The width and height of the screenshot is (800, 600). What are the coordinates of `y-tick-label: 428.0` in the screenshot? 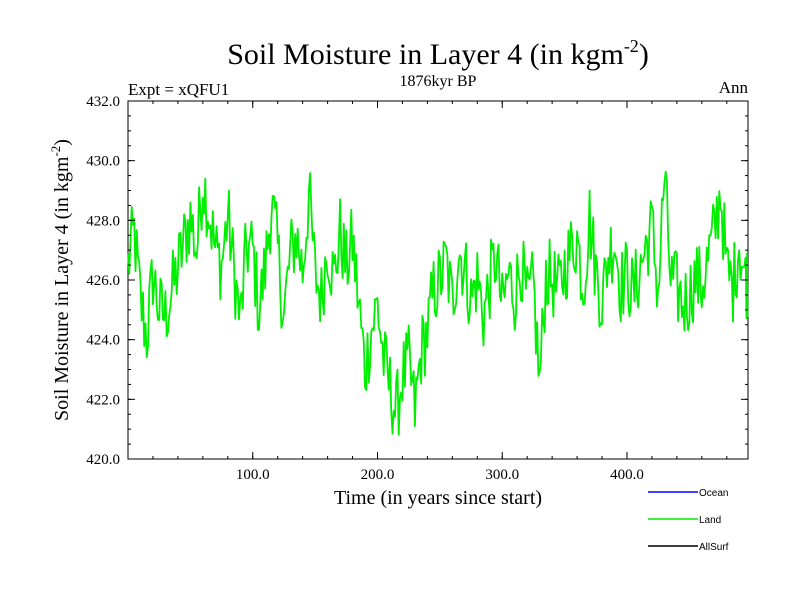 It's located at (103, 221).